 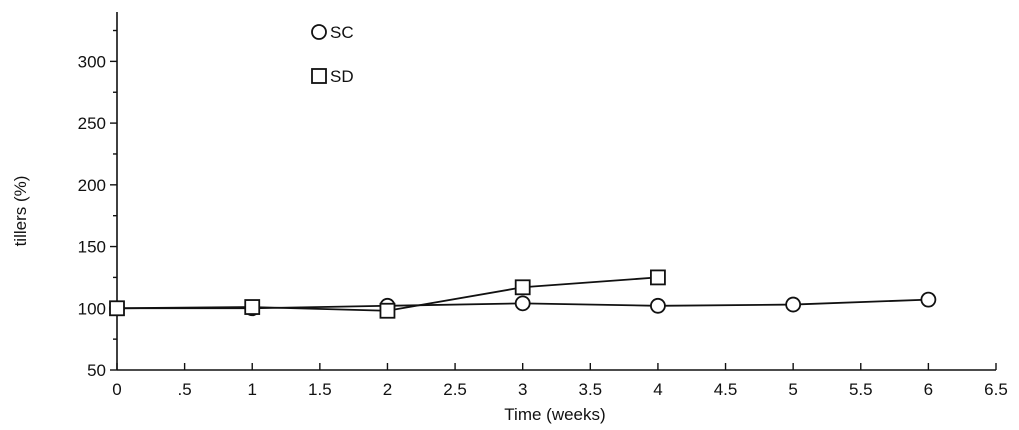 What do you see at coordinates (657, 389) in the screenshot?
I see `x-tick-label: 4` at bounding box center [657, 389].